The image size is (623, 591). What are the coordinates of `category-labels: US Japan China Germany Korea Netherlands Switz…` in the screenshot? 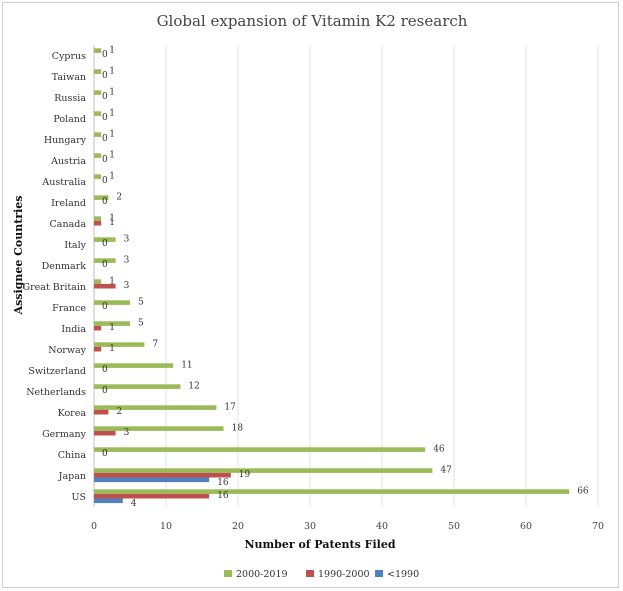 It's located at (55, 277).